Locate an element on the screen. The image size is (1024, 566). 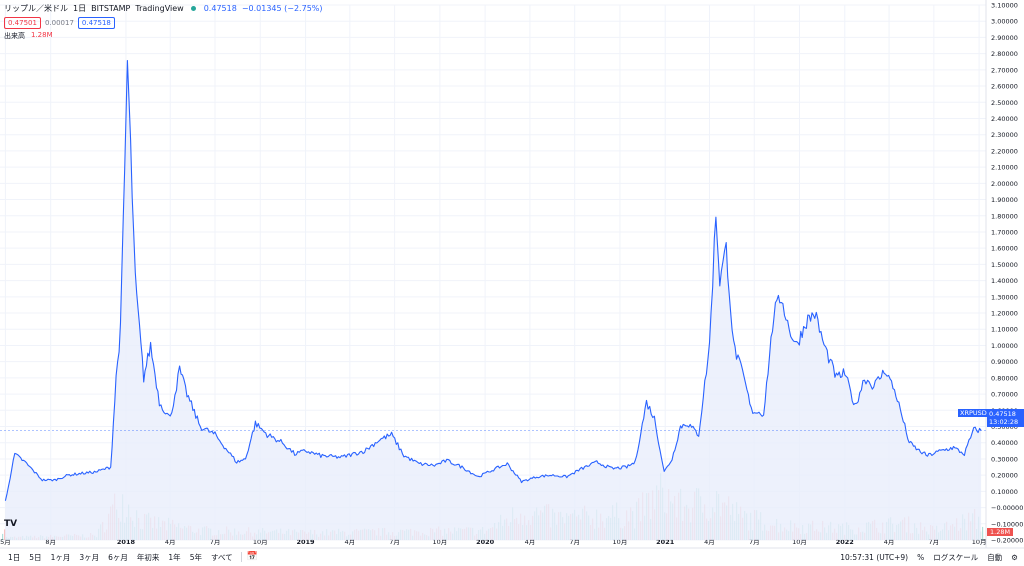
tradingview-logo-icon: TV is located at coordinates (11, 524).